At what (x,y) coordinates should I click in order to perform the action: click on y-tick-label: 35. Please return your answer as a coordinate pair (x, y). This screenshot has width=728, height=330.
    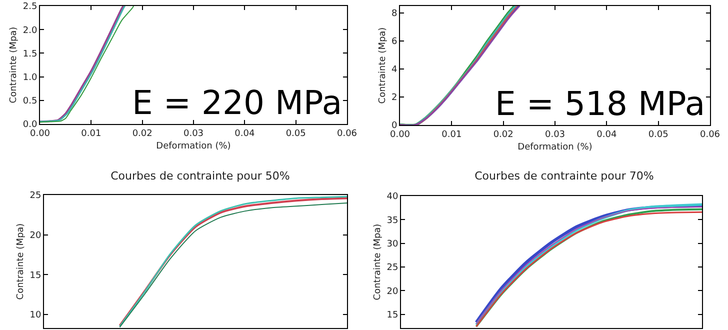
    Looking at the image, I should click on (392, 221).